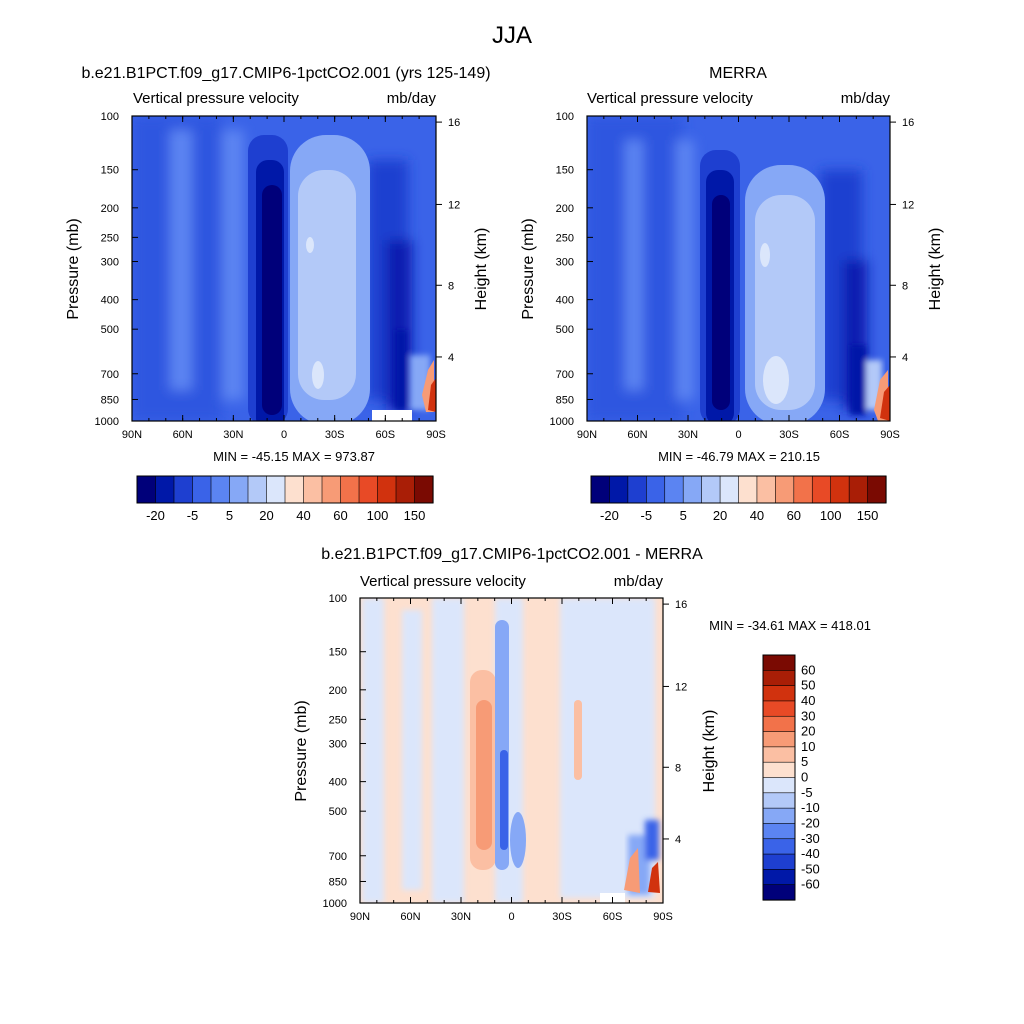 The height and width of the screenshot is (1024, 1024). Describe the element at coordinates (804, 777) in the screenshot. I see `colorbar-label: 0` at that location.